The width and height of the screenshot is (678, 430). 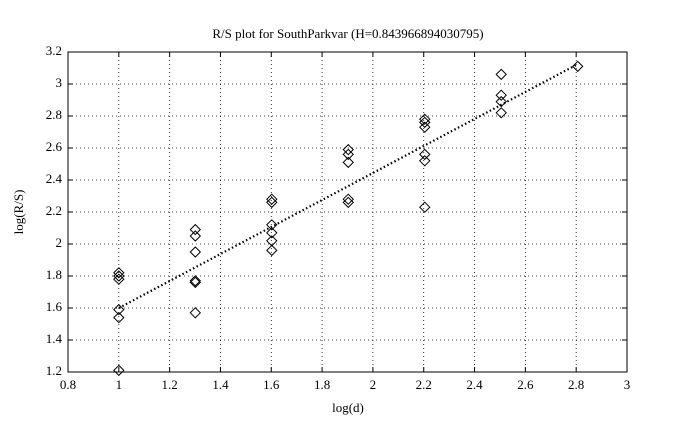 I want to click on x-tick-label: 2, so click(x=373, y=384).